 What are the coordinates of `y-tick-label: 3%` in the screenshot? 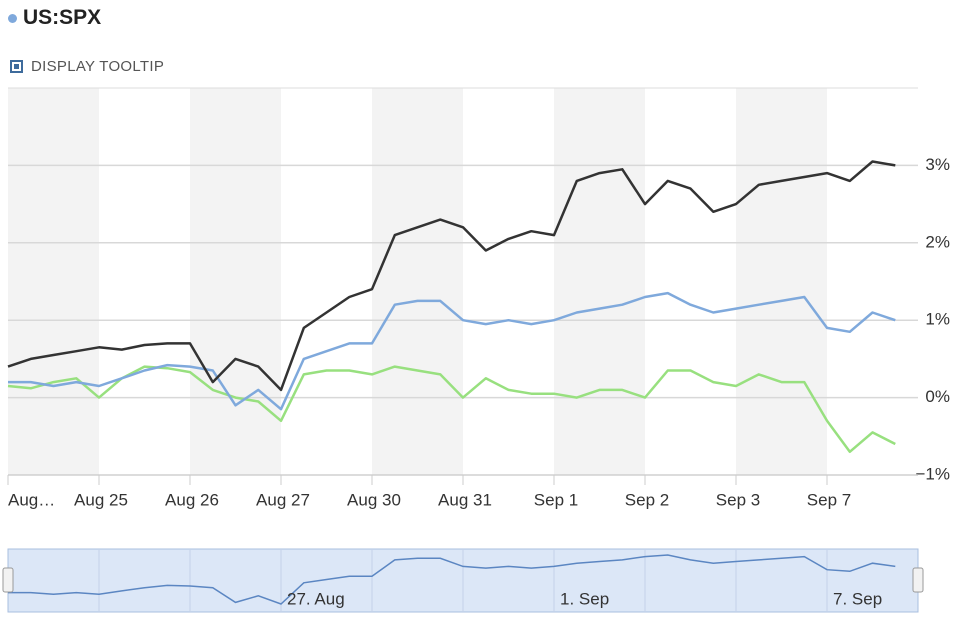 It's located at (937, 164).